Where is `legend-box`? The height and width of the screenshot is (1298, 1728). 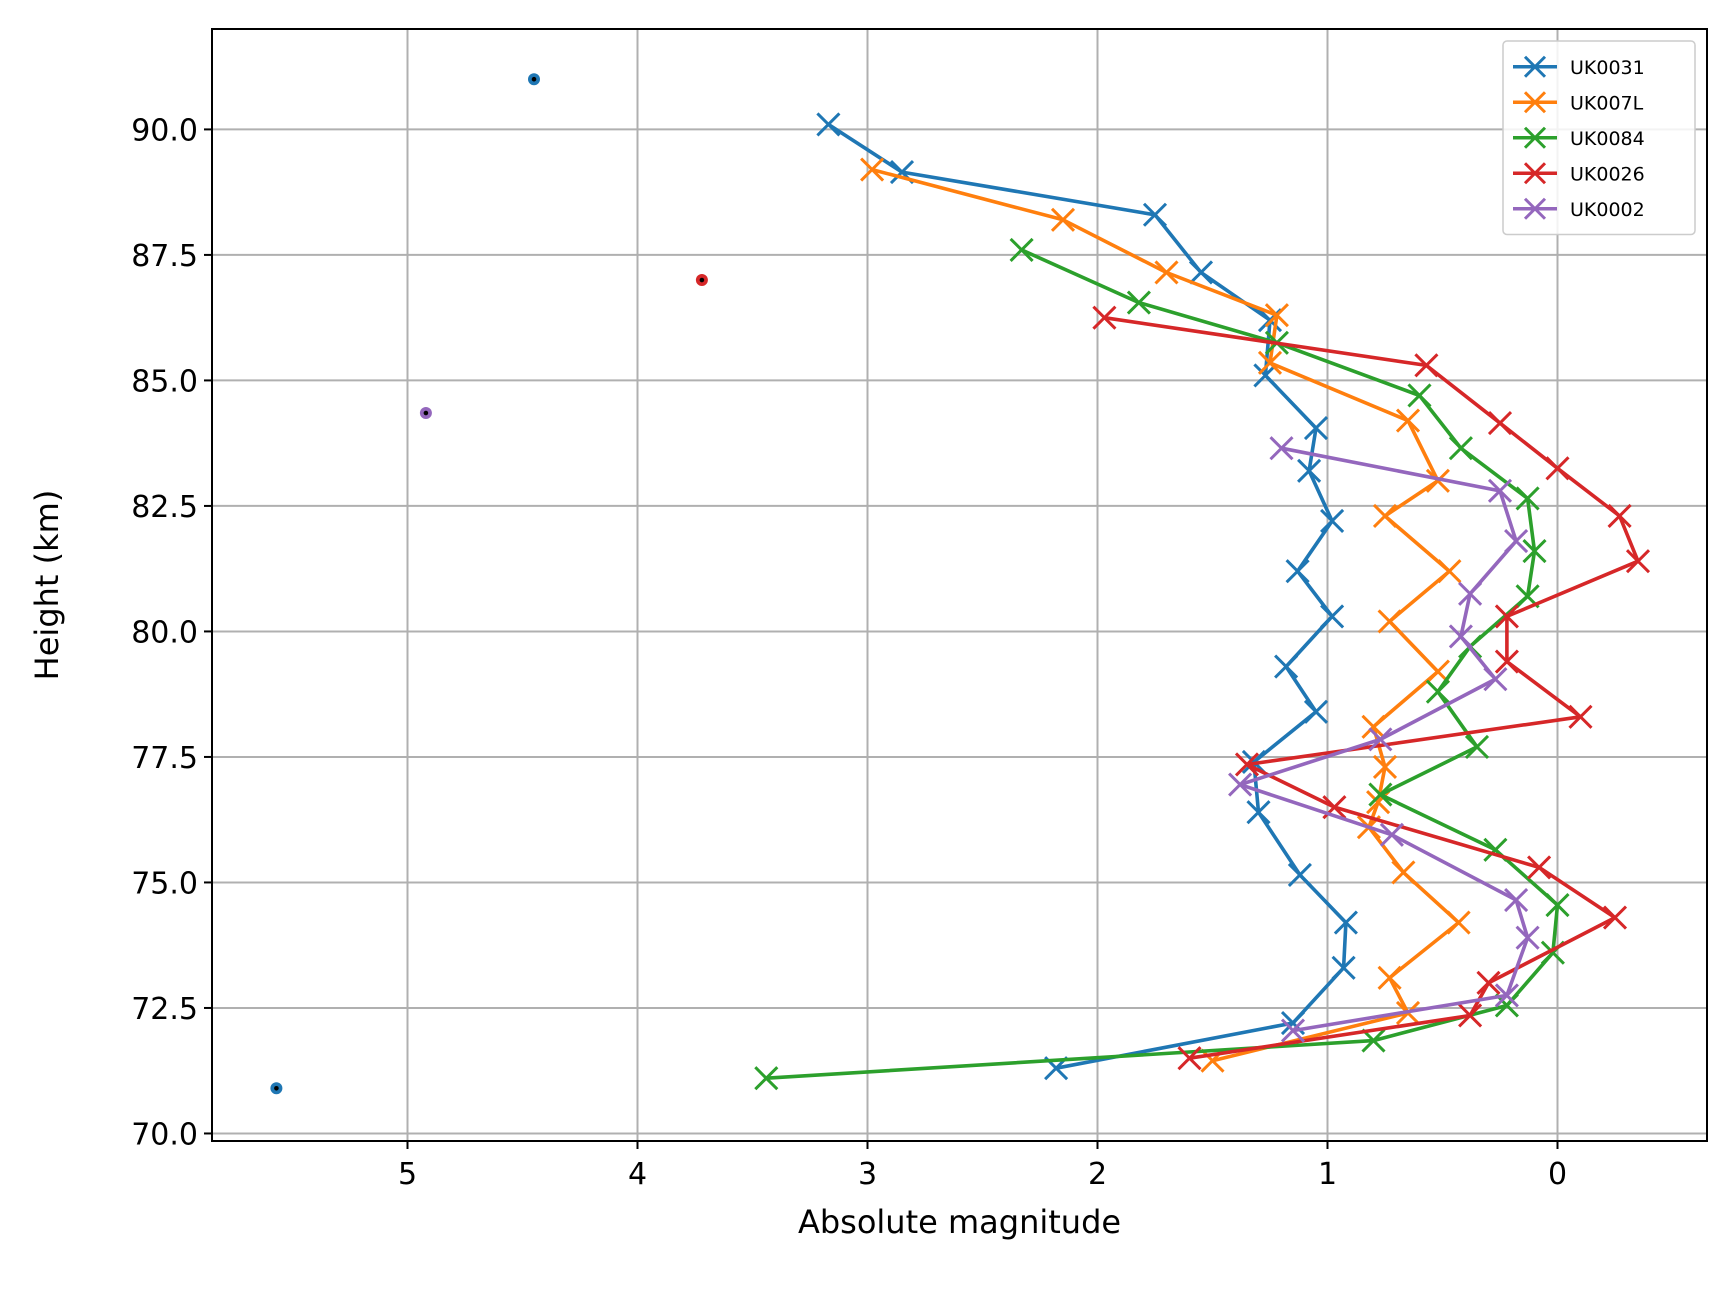 legend-box is located at coordinates (1599, 138).